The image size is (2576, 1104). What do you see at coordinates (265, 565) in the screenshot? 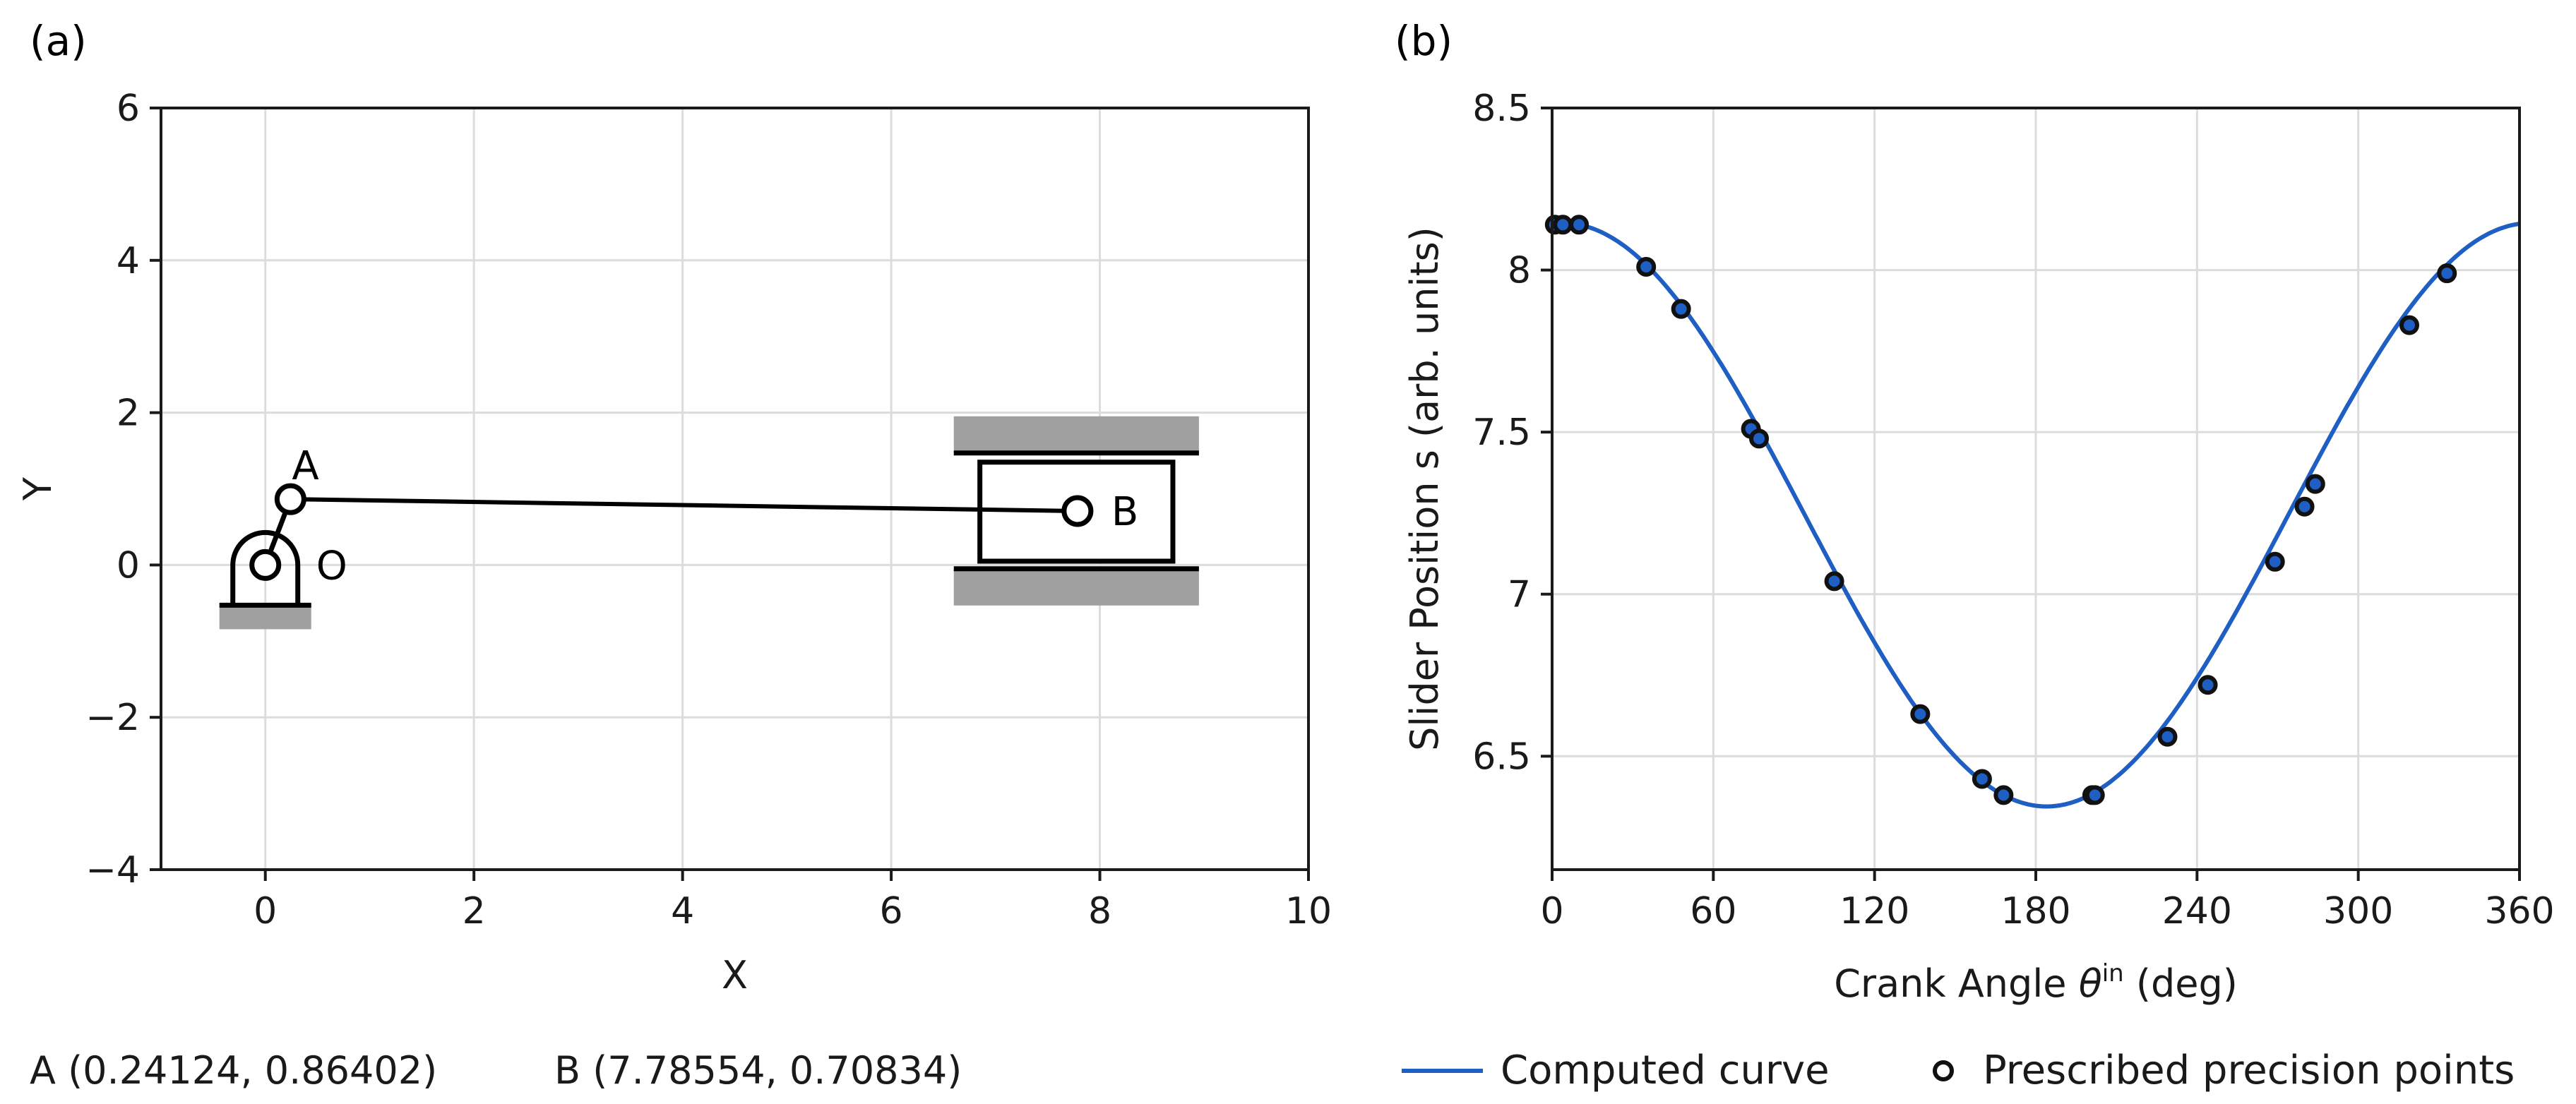
I see `joint-o` at bounding box center [265, 565].